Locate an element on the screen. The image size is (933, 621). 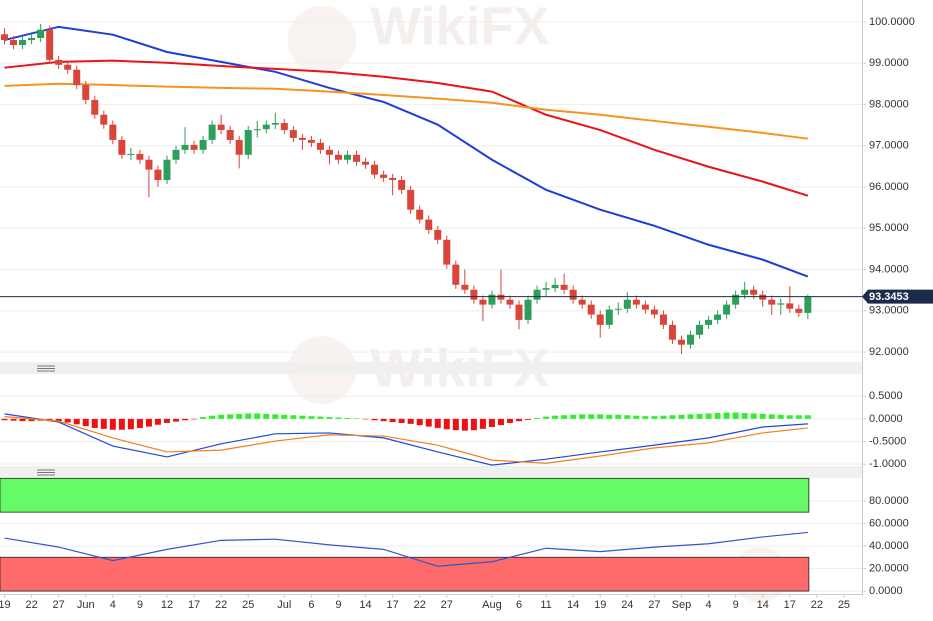
y-tick-label: 40.0000 is located at coordinates (889, 546).